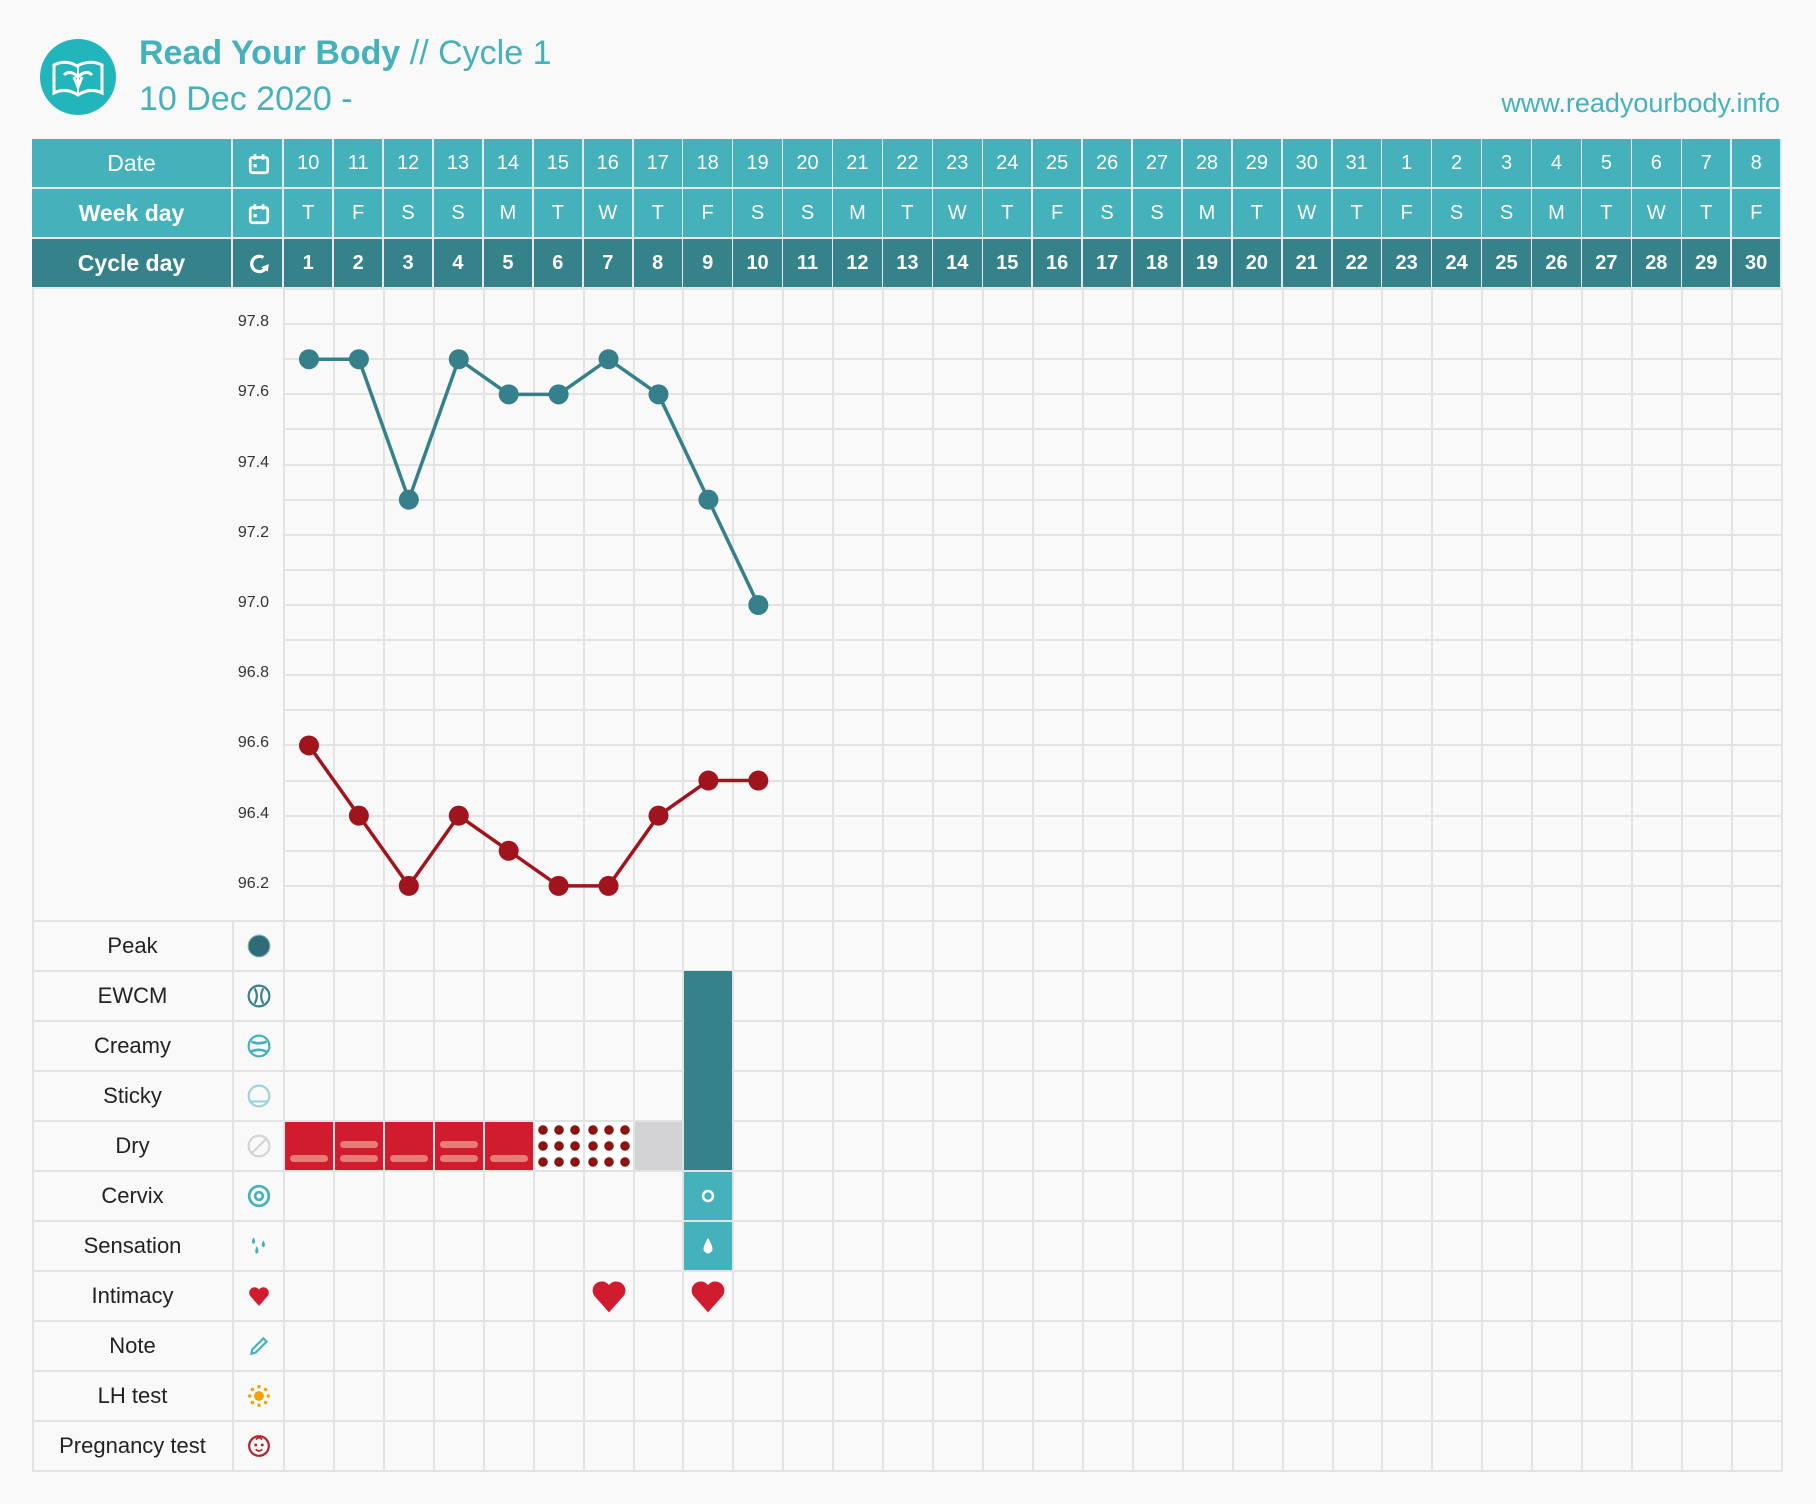 This screenshot has width=1816, height=1504. What do you see at coordinates (1158, 264) in the screenshot?
I see `cycle-day-cell: 18` at bounding box center [1158, 264].